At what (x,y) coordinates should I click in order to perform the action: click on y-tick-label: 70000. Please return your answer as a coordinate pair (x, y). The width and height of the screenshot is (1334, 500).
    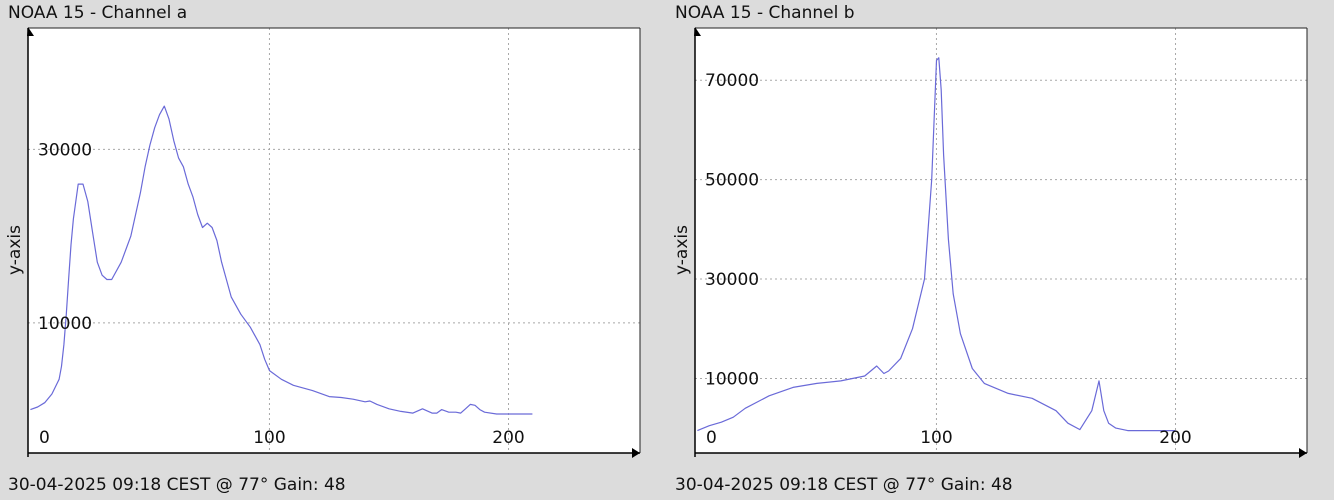
    Looking at the image, I should click on (732, 81).